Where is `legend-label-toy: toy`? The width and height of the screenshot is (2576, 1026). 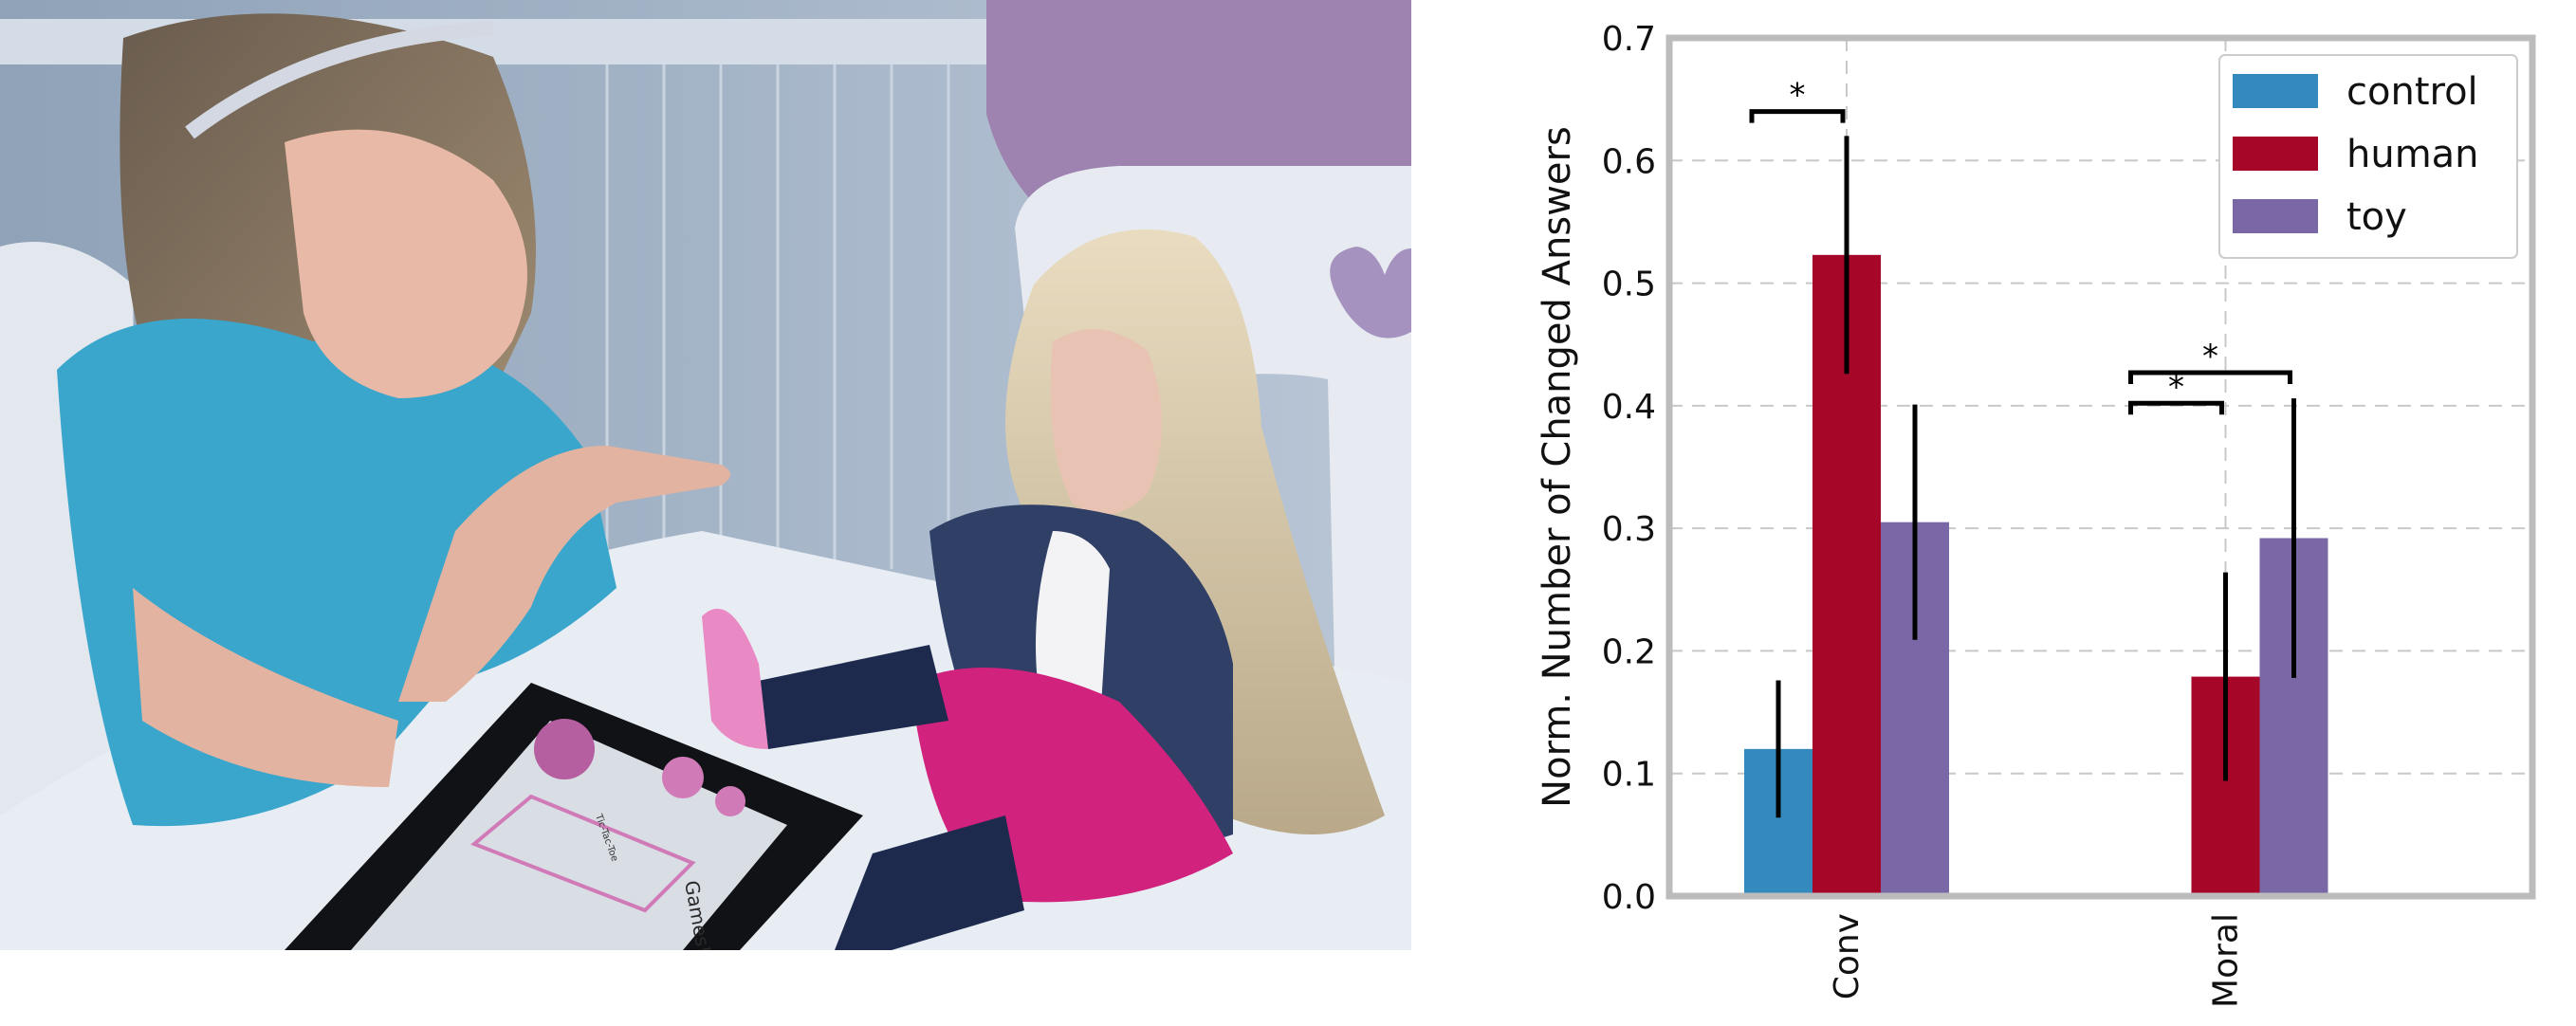
legend-label-toy: toy is located at coordinates (2376, 217).